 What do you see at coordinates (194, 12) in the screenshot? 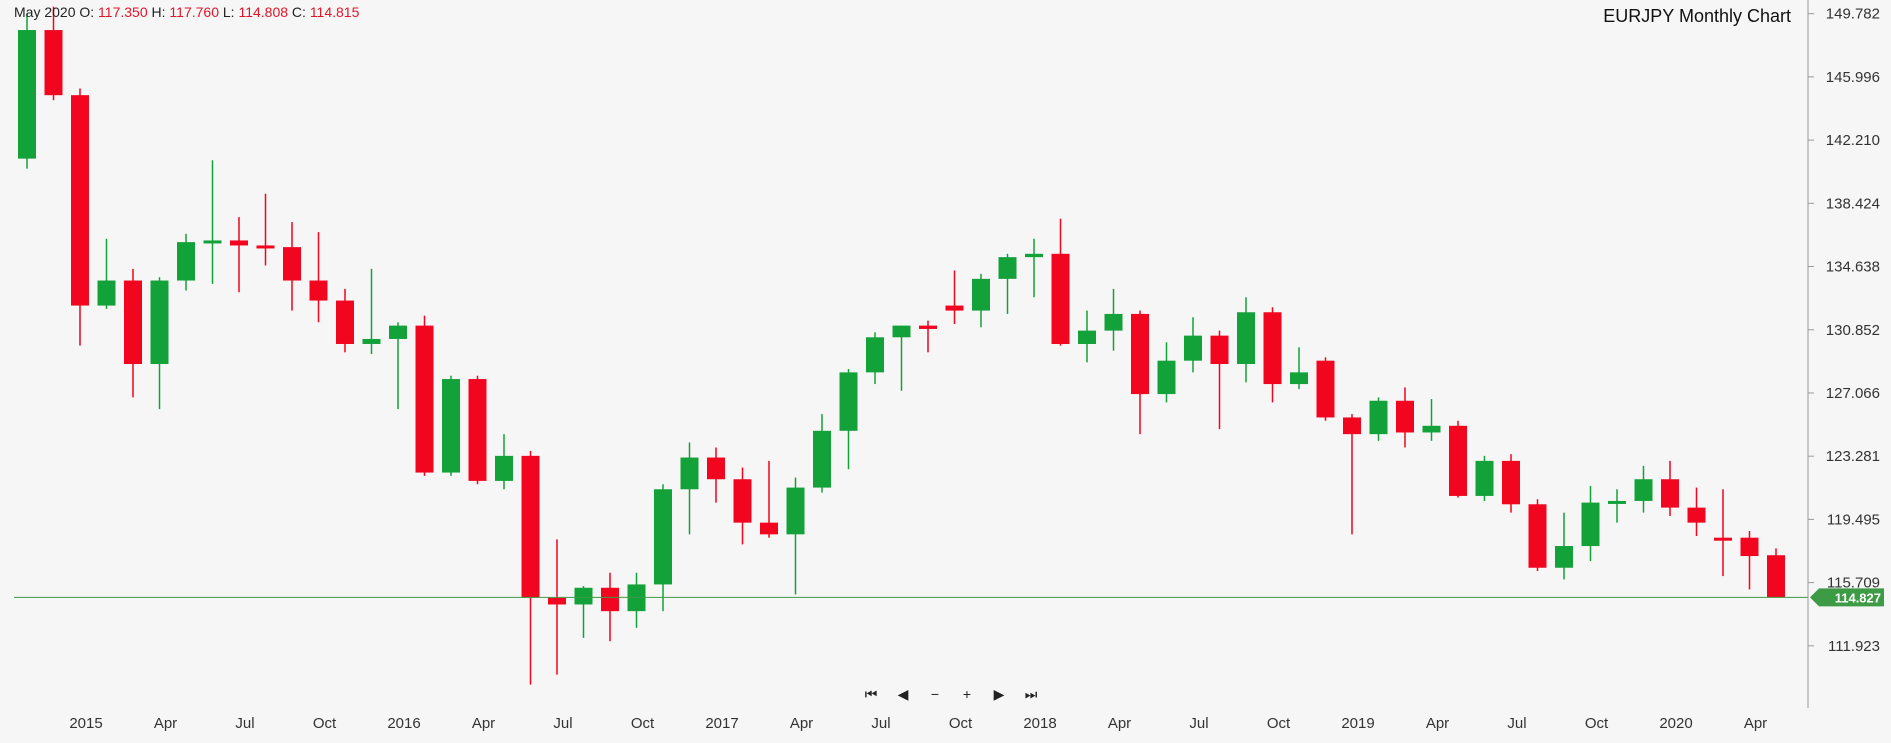
I see `ohlc-high-value: 117.760` at bounding box center [194, 12].